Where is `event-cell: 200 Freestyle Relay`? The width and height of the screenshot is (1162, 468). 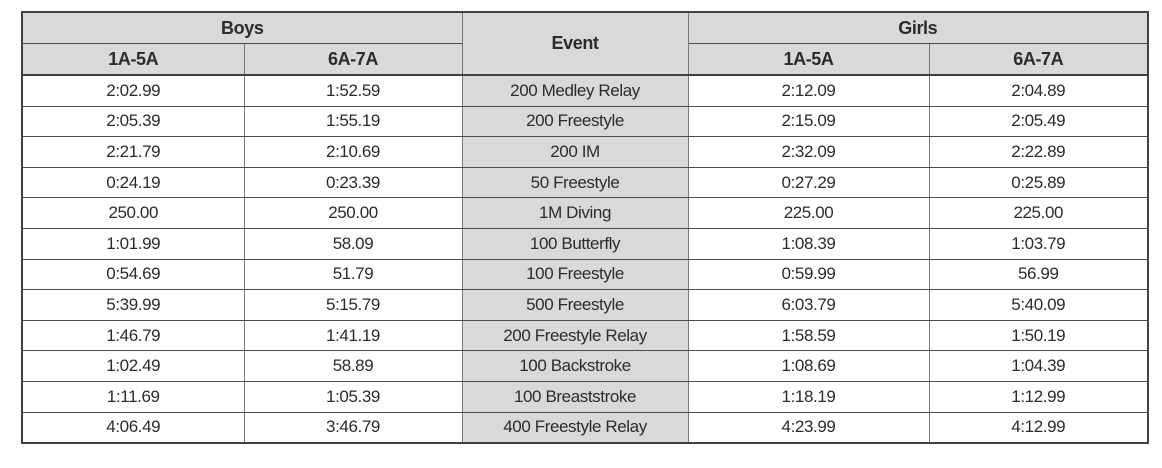 event-cell: 200 Freestyle Relay is located at coordinates (575, 335).